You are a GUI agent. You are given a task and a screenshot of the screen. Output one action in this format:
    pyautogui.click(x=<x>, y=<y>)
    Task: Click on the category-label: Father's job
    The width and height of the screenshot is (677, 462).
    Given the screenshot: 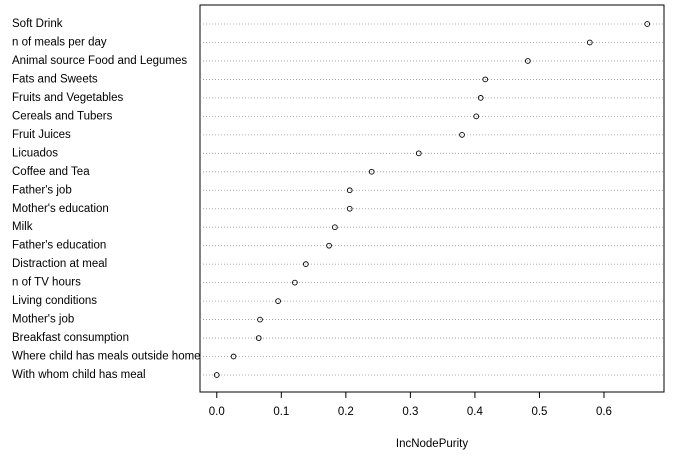 What is the action you would take?
    pyautogui.click(x=42, y=190)
    